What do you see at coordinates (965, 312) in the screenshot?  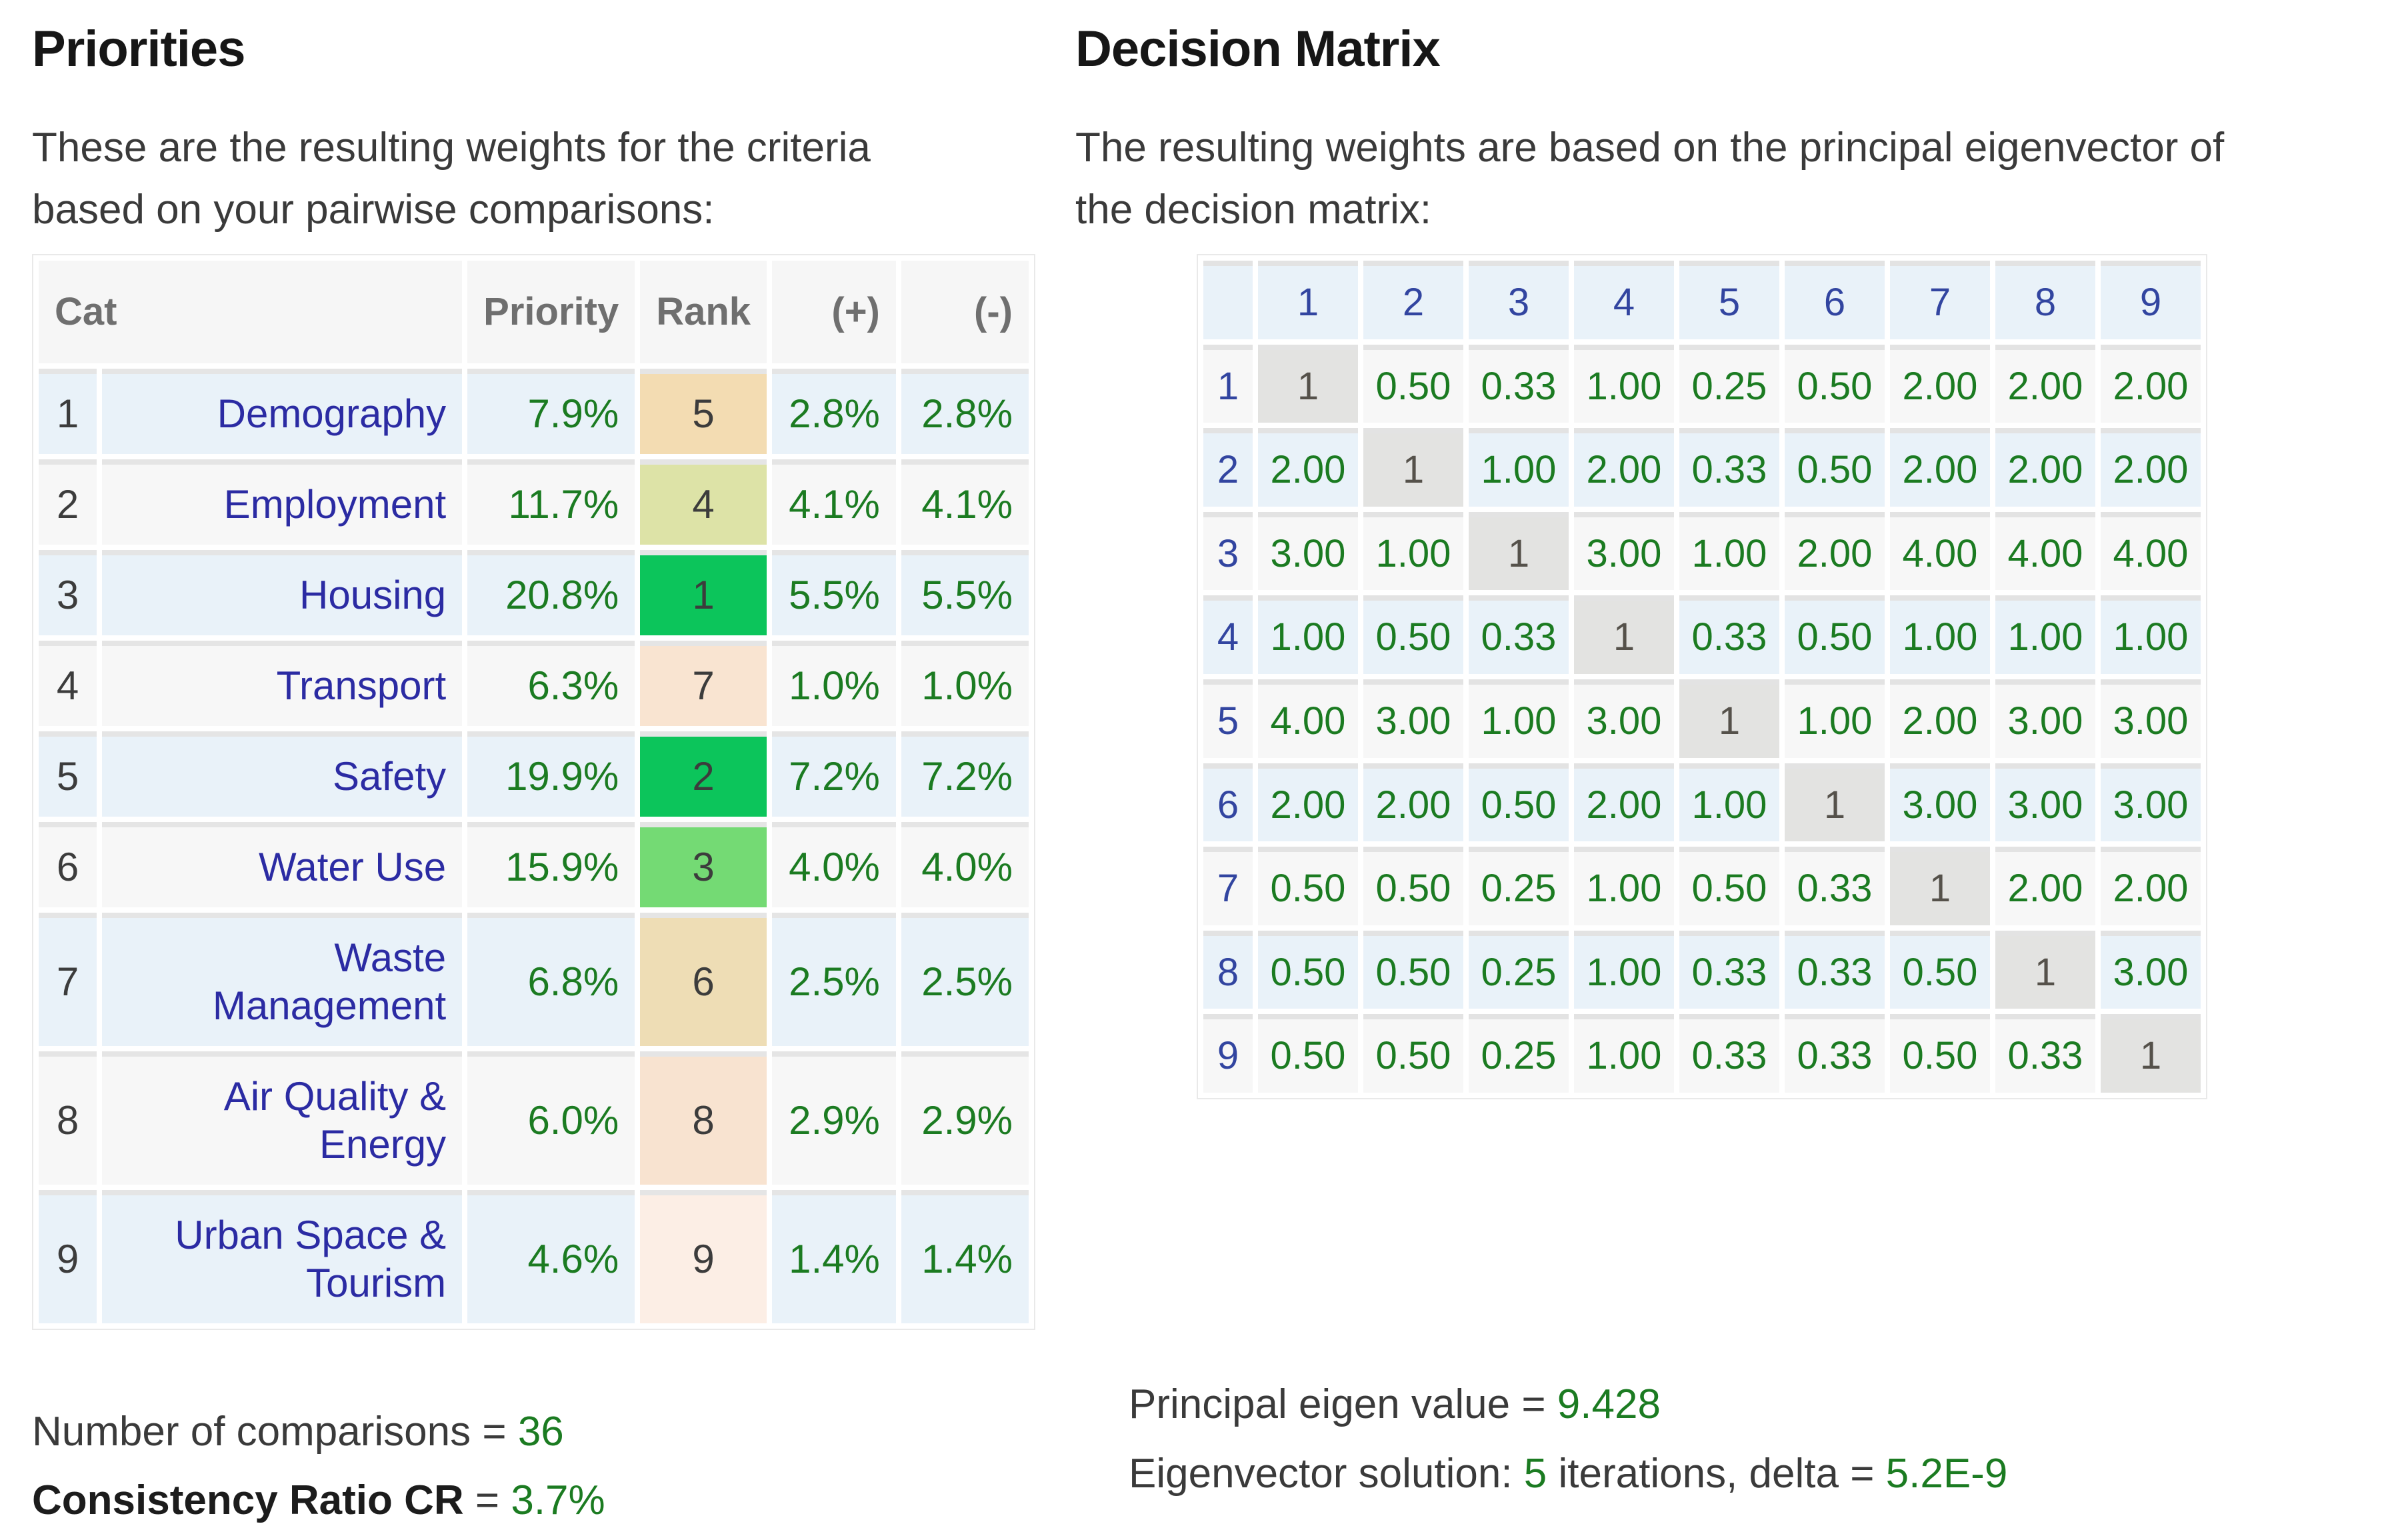 I see `header-minus: (-)` at bounding box center [965, 312].